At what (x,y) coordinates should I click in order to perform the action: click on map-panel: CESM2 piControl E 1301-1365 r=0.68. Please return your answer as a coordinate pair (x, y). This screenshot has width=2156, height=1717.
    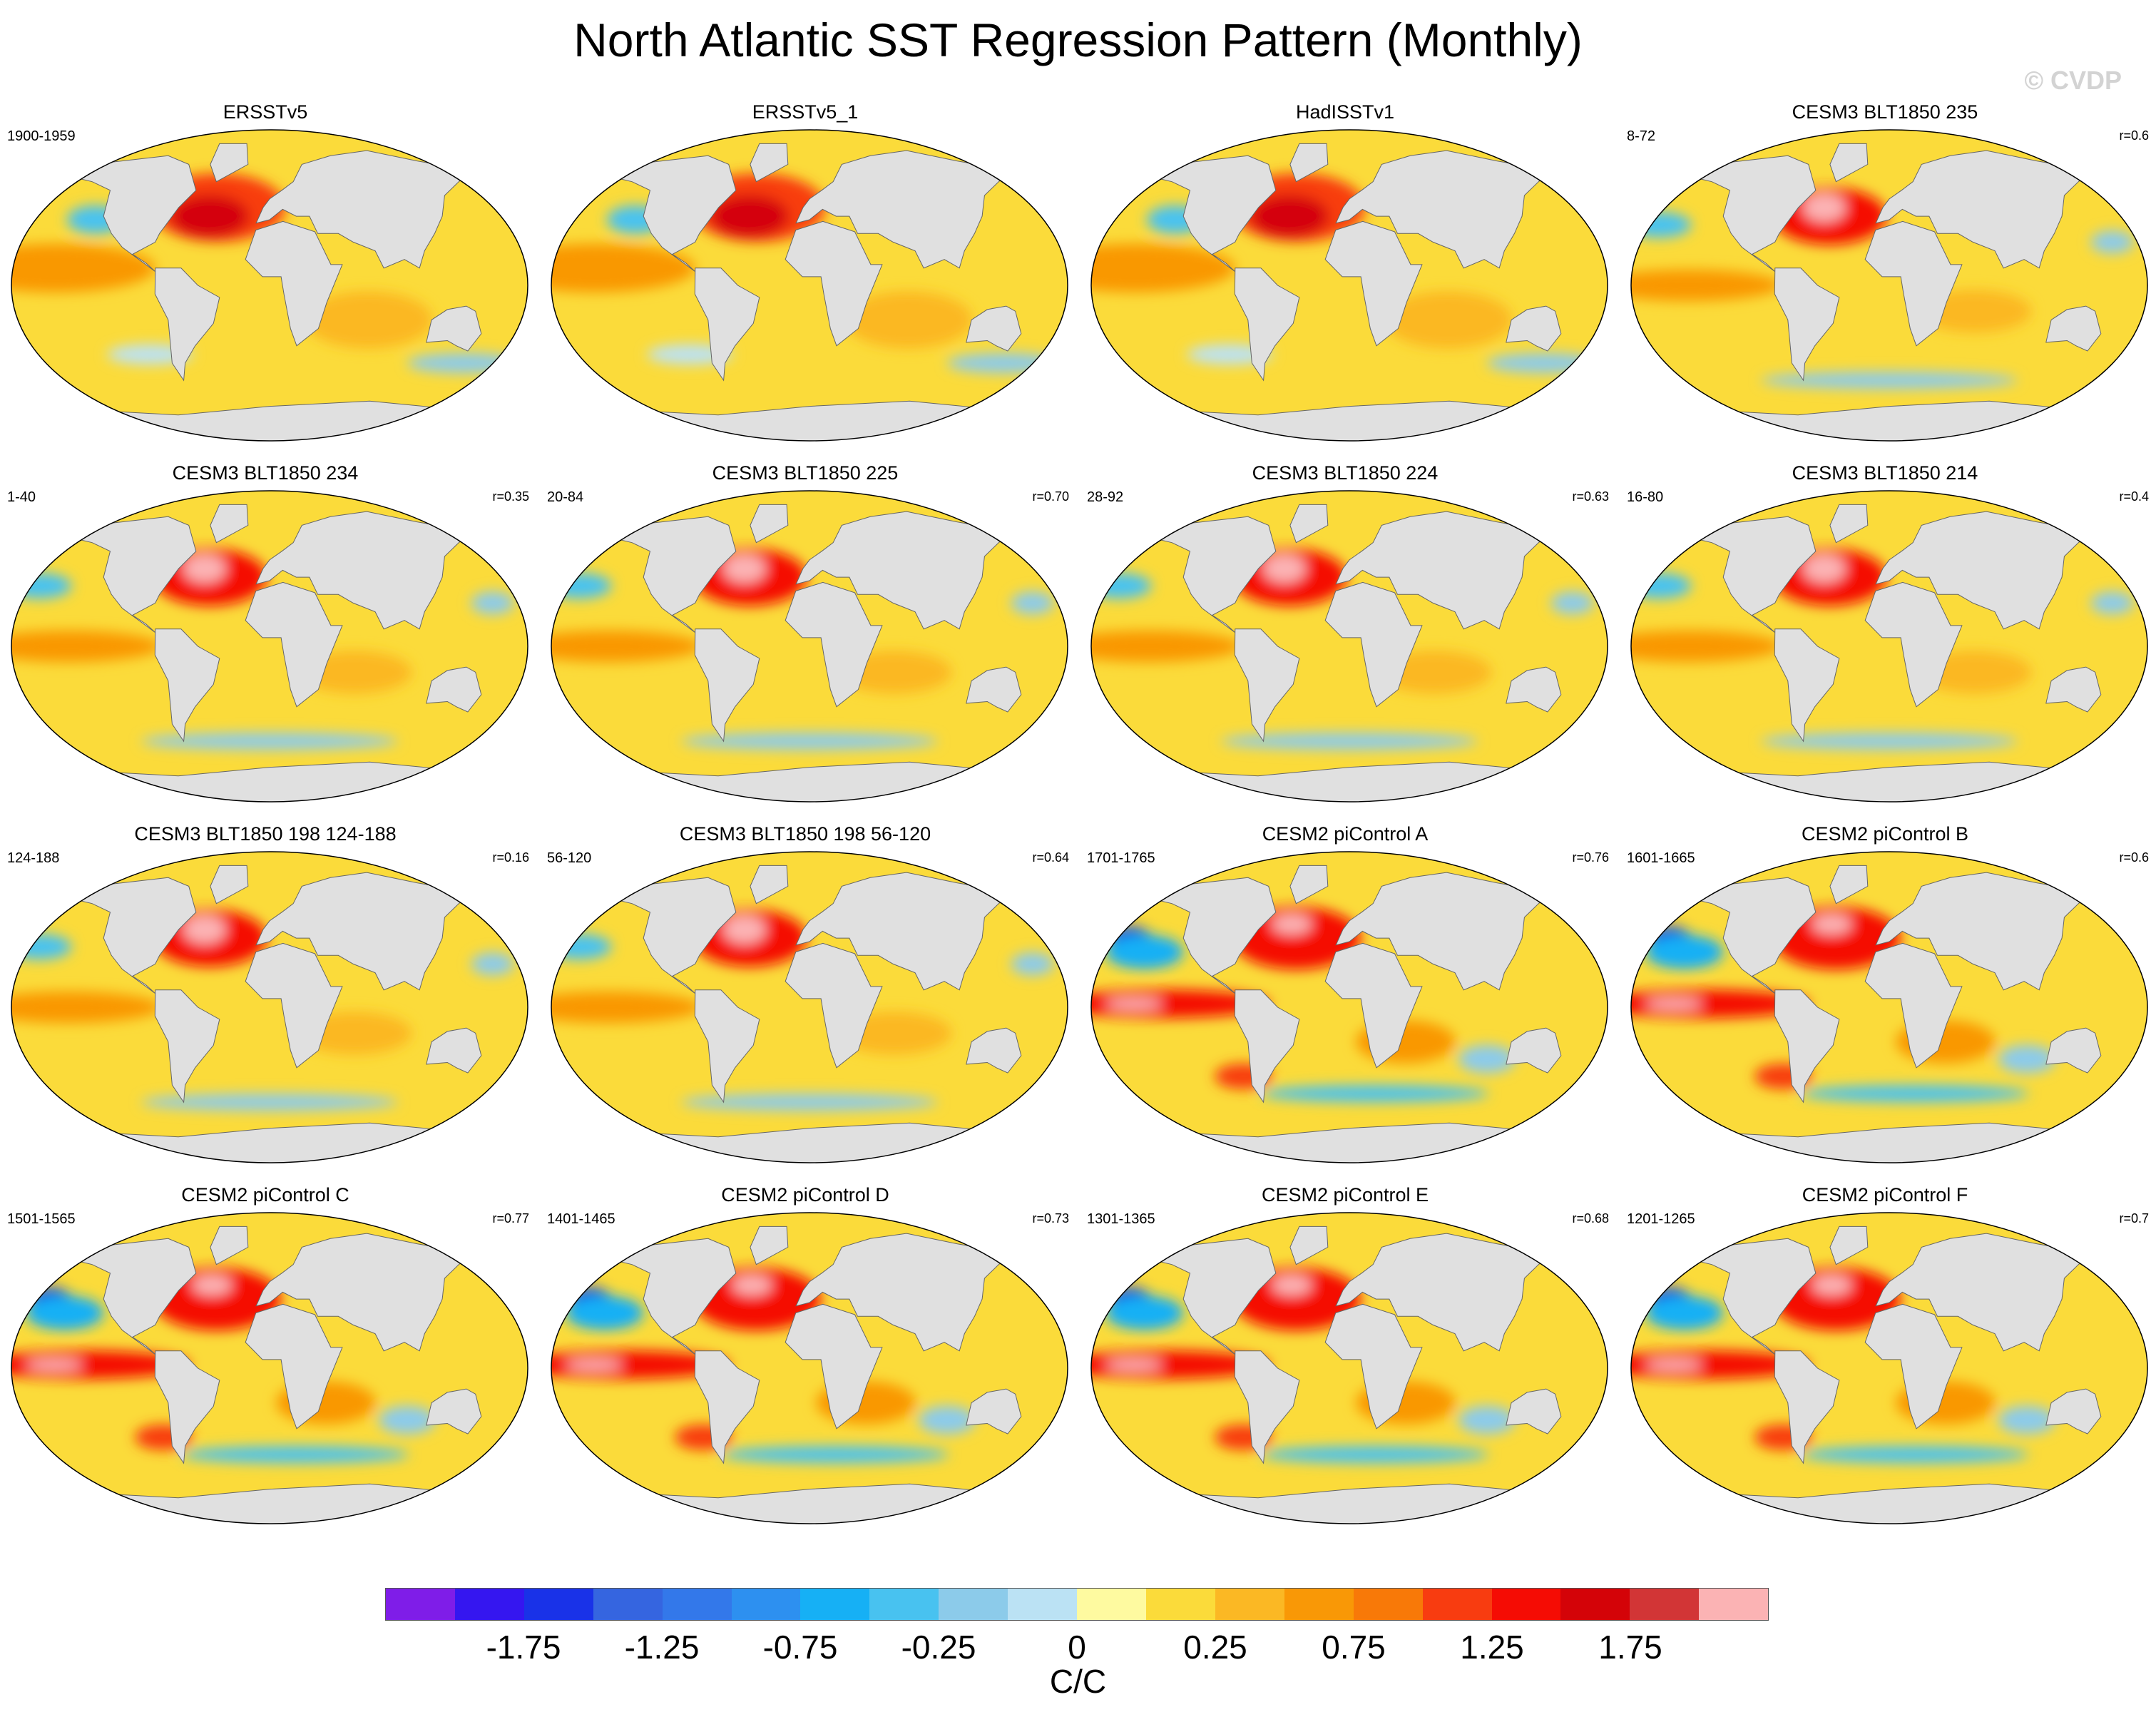
    Looking at the image, I should click on (1345, 1368).